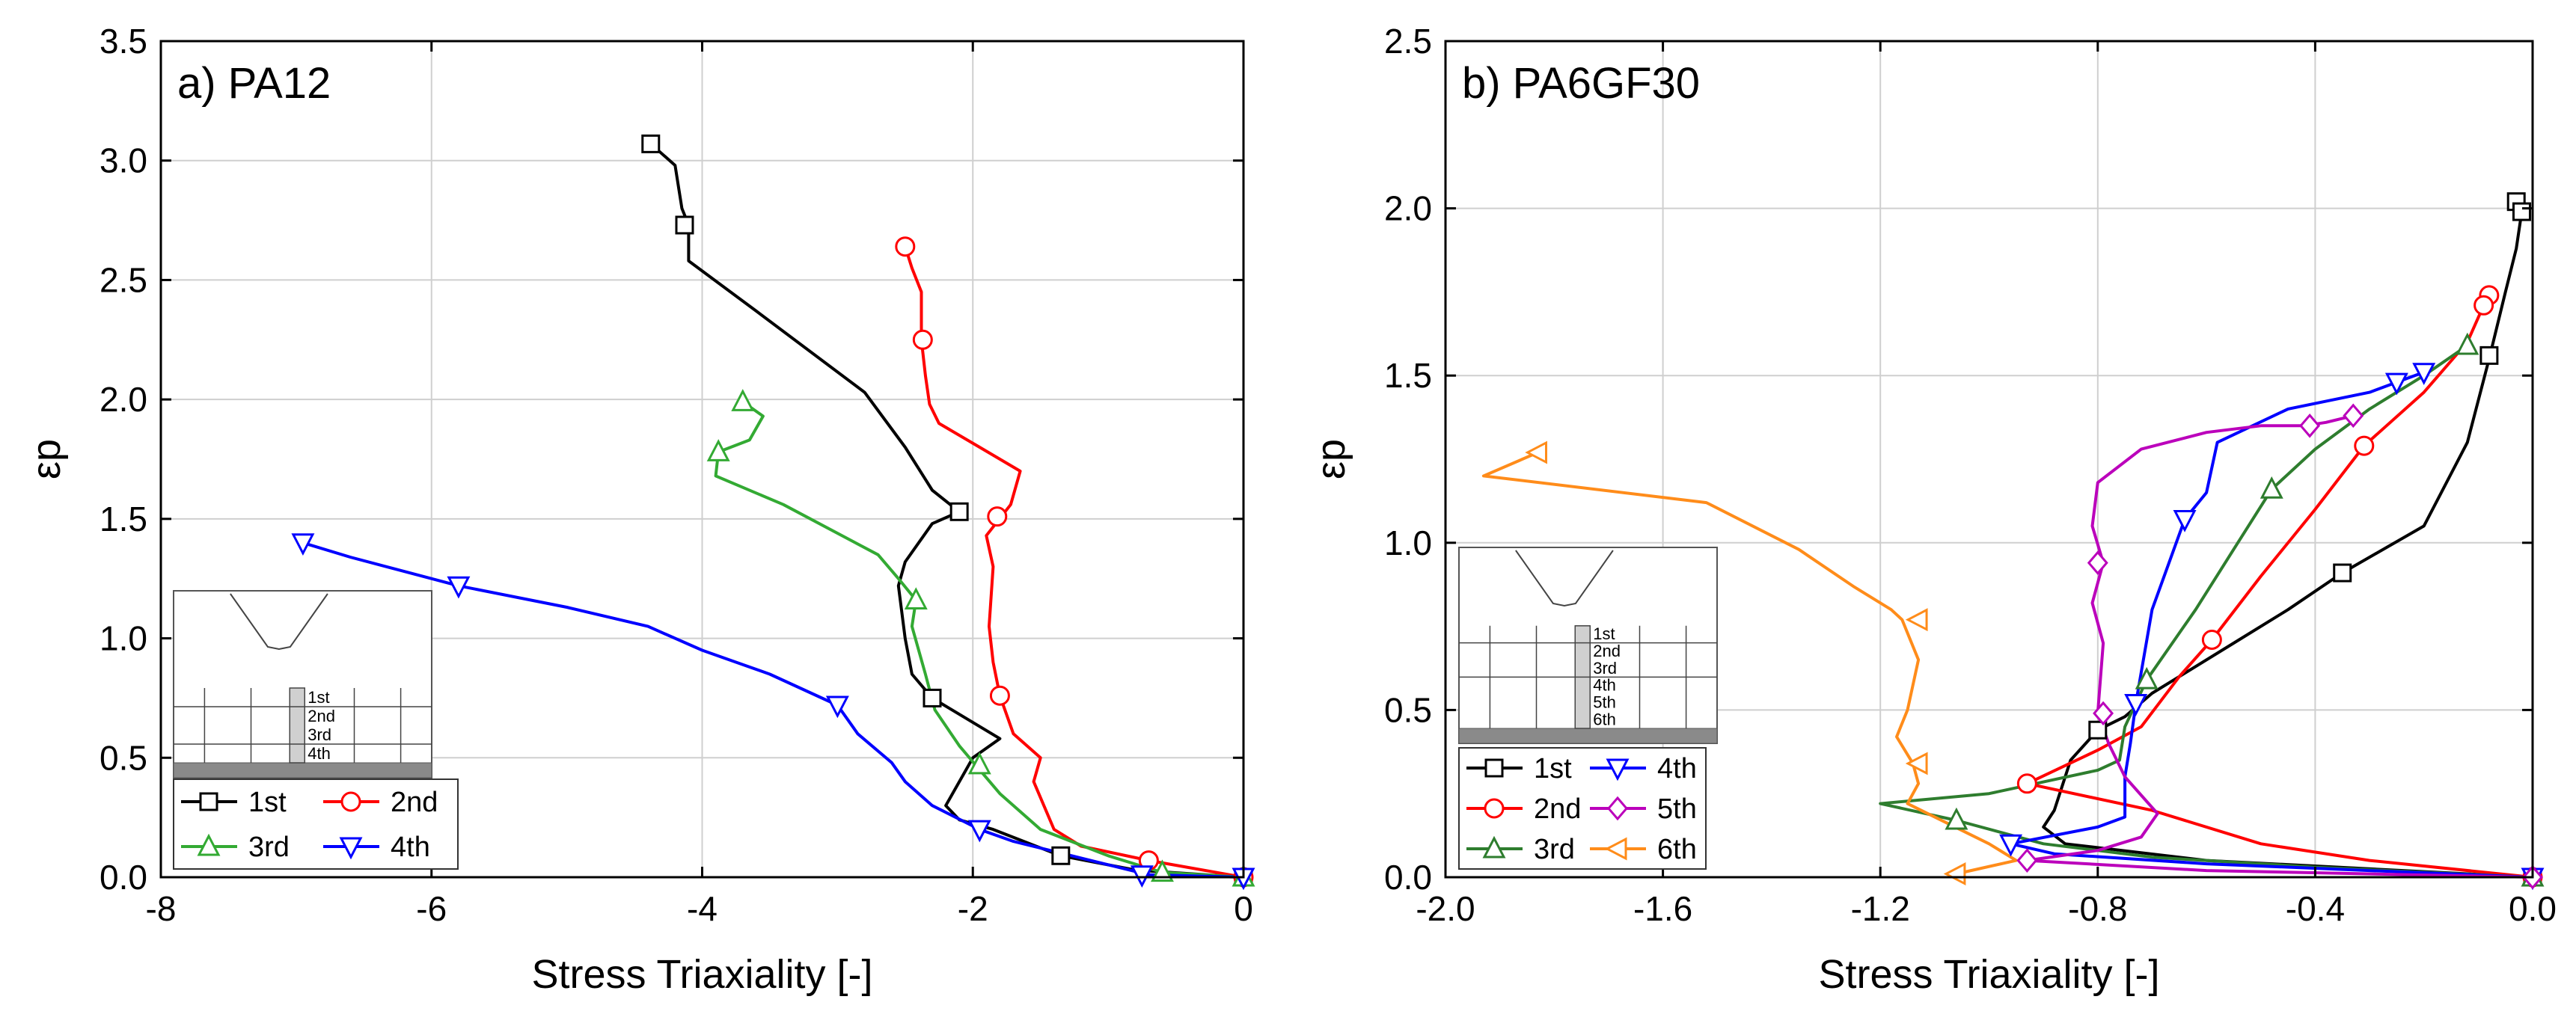  Describe the element at coordinates (2279, 646) in the screenshot. I see `series-line-5th` at that location.